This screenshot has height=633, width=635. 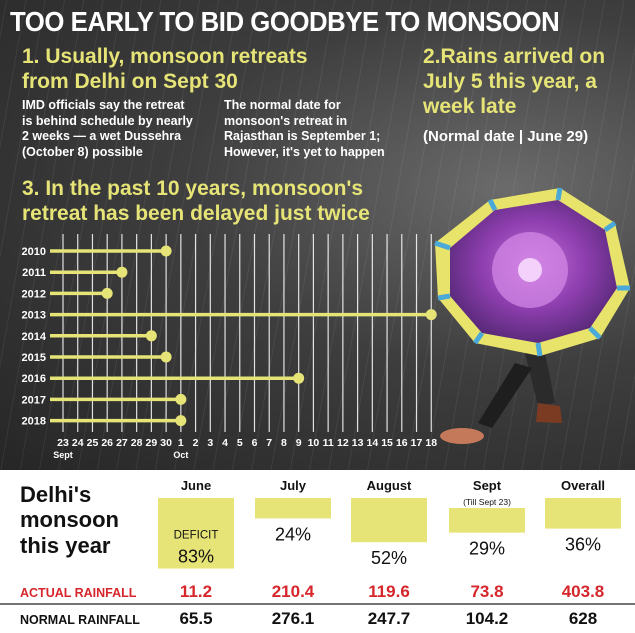 What do you see at coordinates (196, 591) in the screenshot?
I see `actual-rainfall-value: 11.2` at bounding box center [196, 591].